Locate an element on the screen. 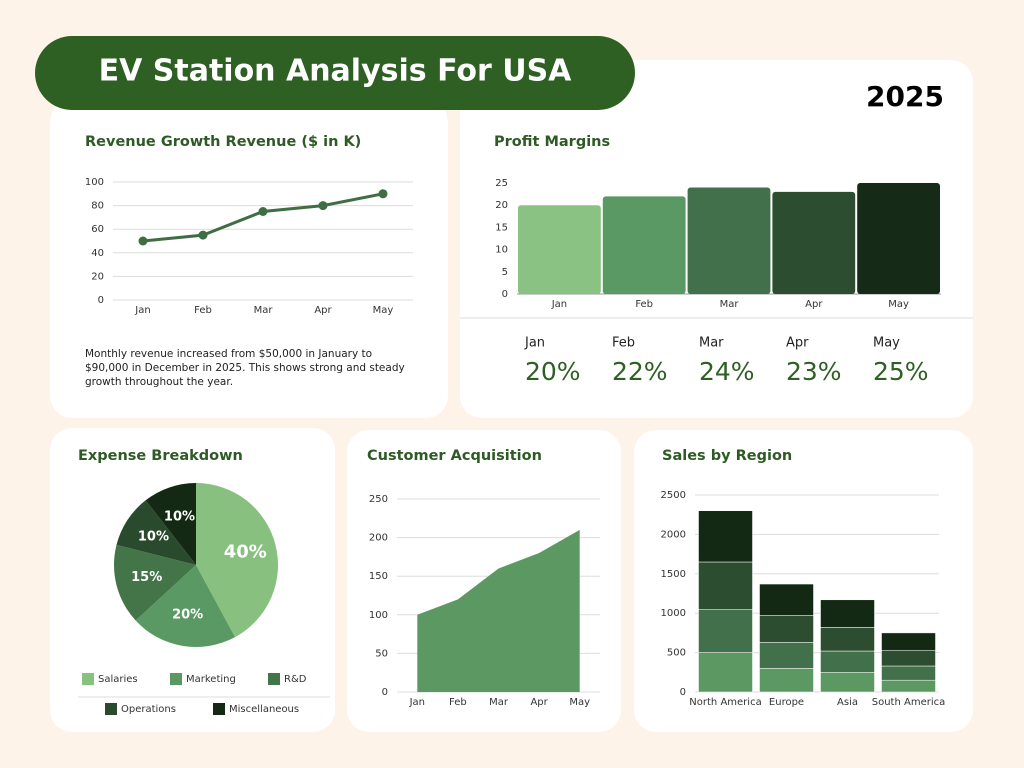  legend-label: R&D is located at coordinates (295, 679).